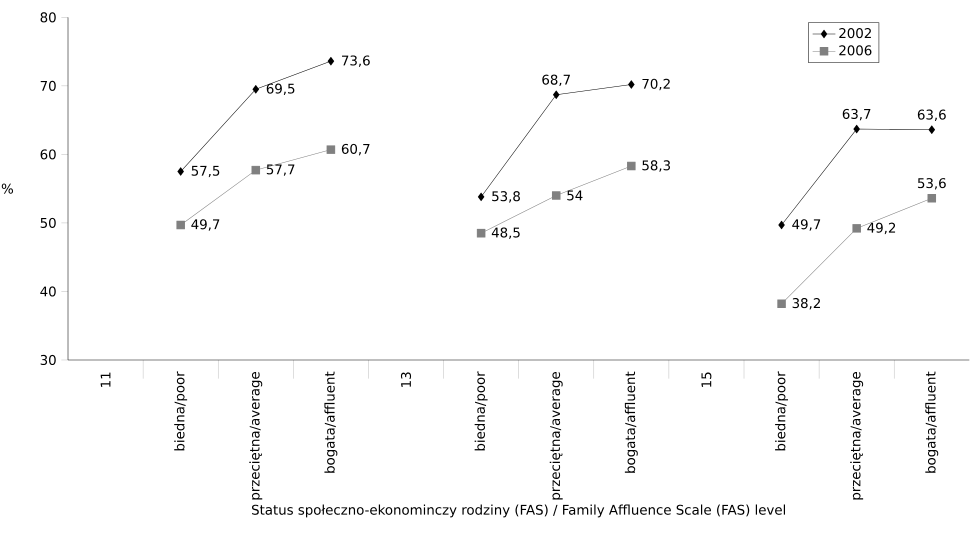  What do you see at coordinates (356, 61) in the screenshot?
I see `data-label: 73,6` at bounding box center [356, 61].